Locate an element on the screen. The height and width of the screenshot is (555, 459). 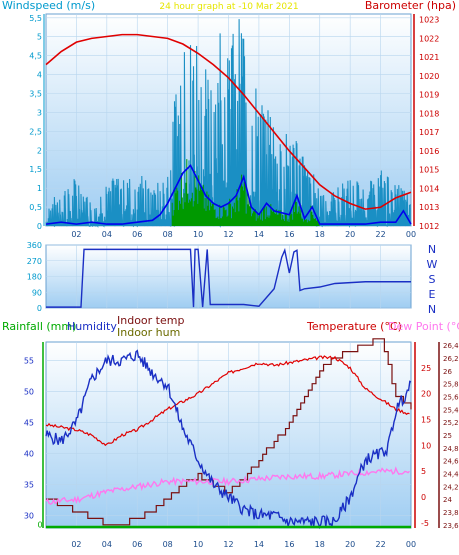
left-tick-label: 1,5 is located at coordinates (35, 169).